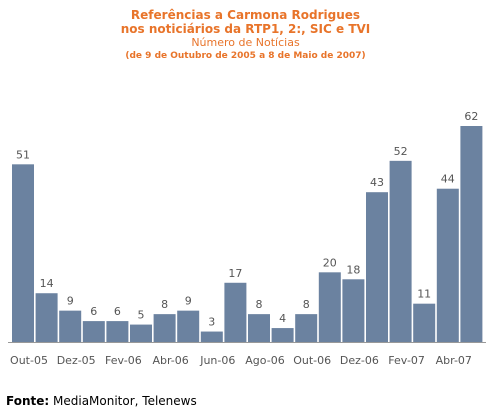  Describe the element at coordinates (377, 182) in the screenshot. I see `data-label: 43` at that location.